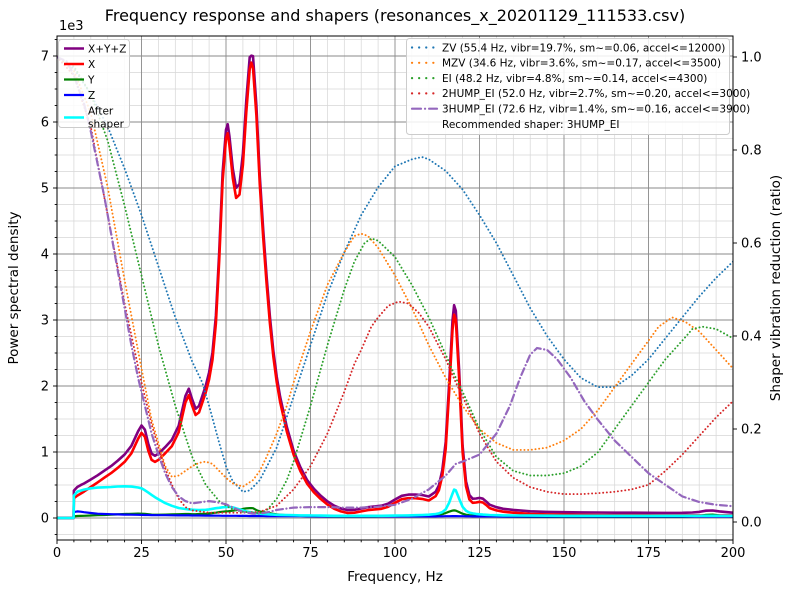 Image resolution: width=800 pixels, height=604 pixels. Describe the element at coordinates (395, 577) in the screenshot. I see `x-axis-label: Frequency, Hz` at that location.